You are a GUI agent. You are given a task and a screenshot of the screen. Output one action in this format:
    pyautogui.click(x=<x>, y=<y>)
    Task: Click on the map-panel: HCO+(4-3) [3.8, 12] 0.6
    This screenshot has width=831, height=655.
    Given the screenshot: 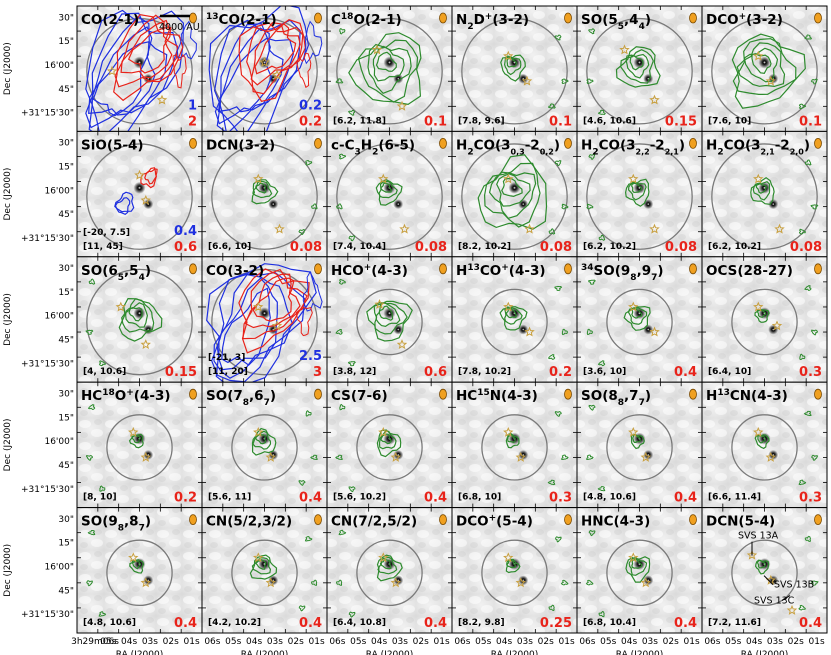 What is the action you would take?
    pyautogui.click(x=389, y=319)
    